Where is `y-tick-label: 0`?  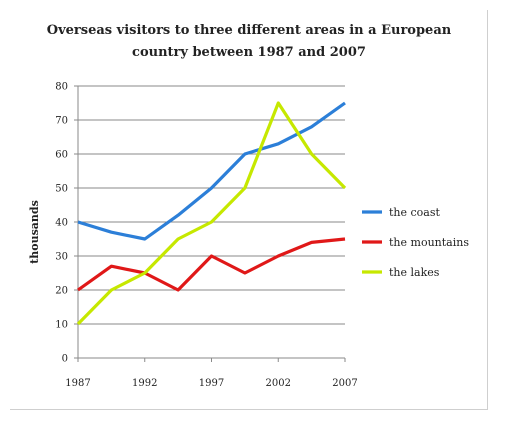 y-tick-label: 0 is located at coordinates (65, 359).